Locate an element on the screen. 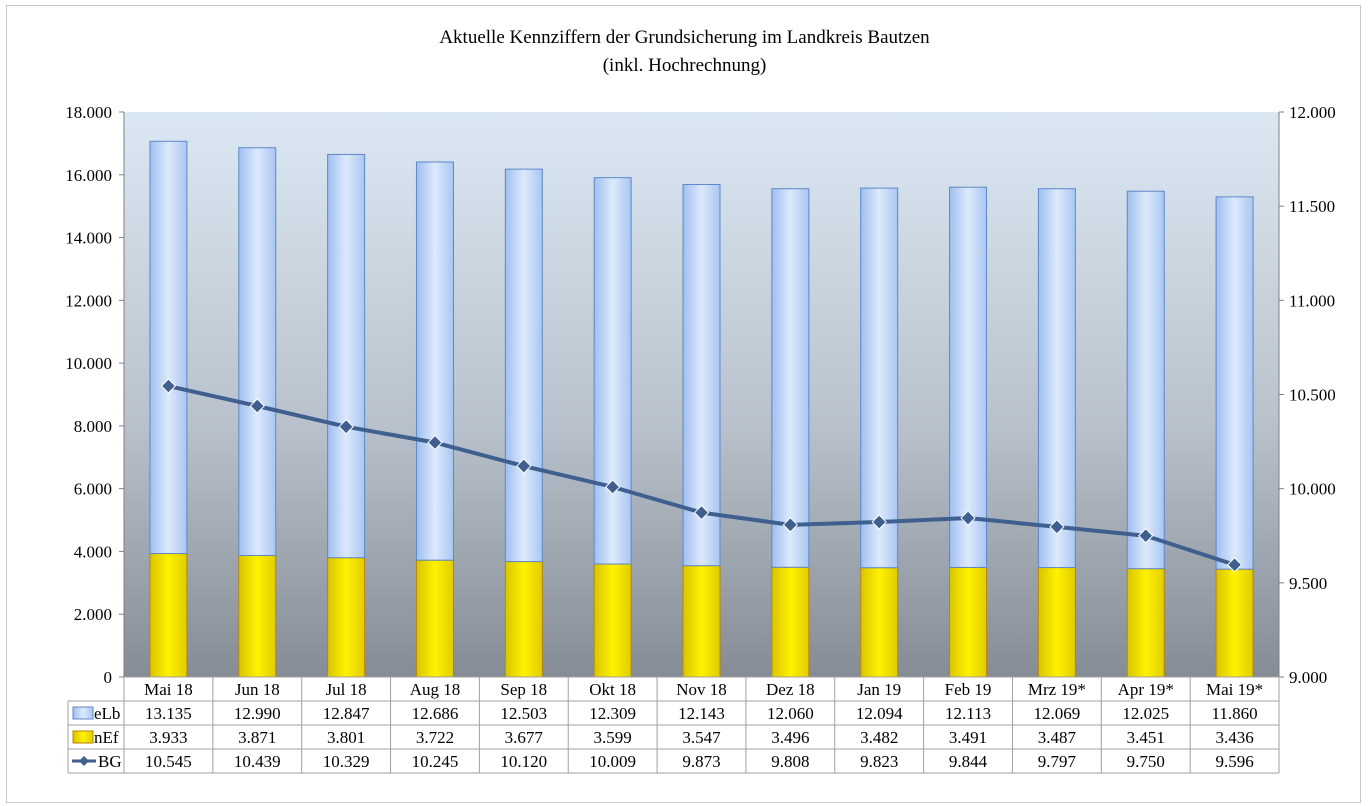 The height and width of the screenshot is (806, 1369). table-cell-elb: 12.060 is located at coordinates (790, 713).